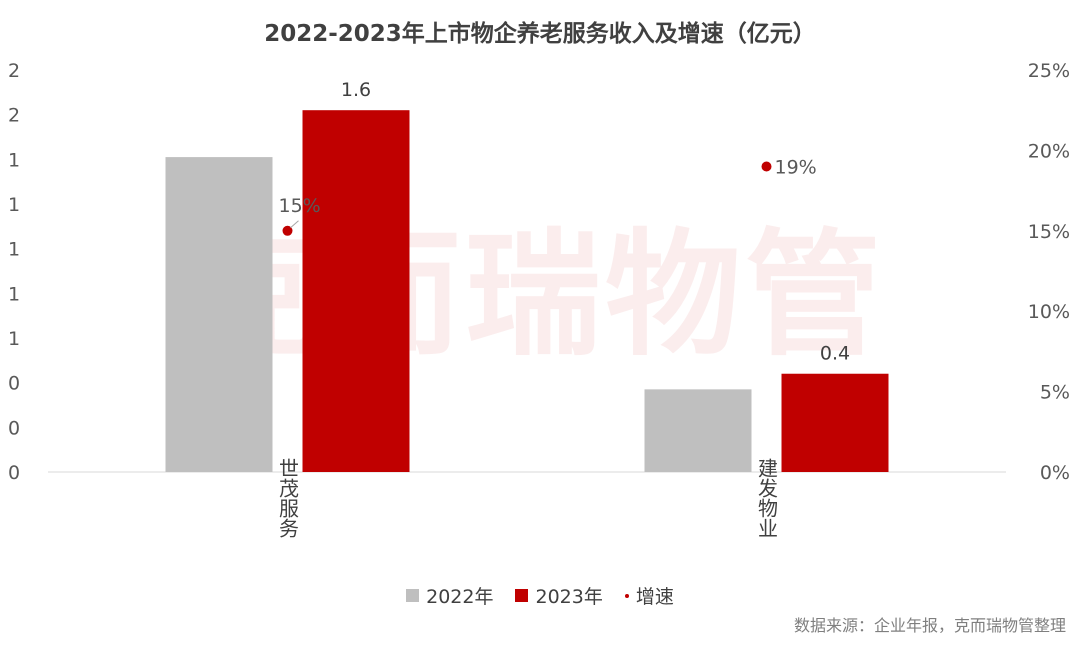  What do you see at coordinates (1055, 393) in the screenshot?
I see `y-right-tick-label: 5%` at bounding box center [1055, 393].